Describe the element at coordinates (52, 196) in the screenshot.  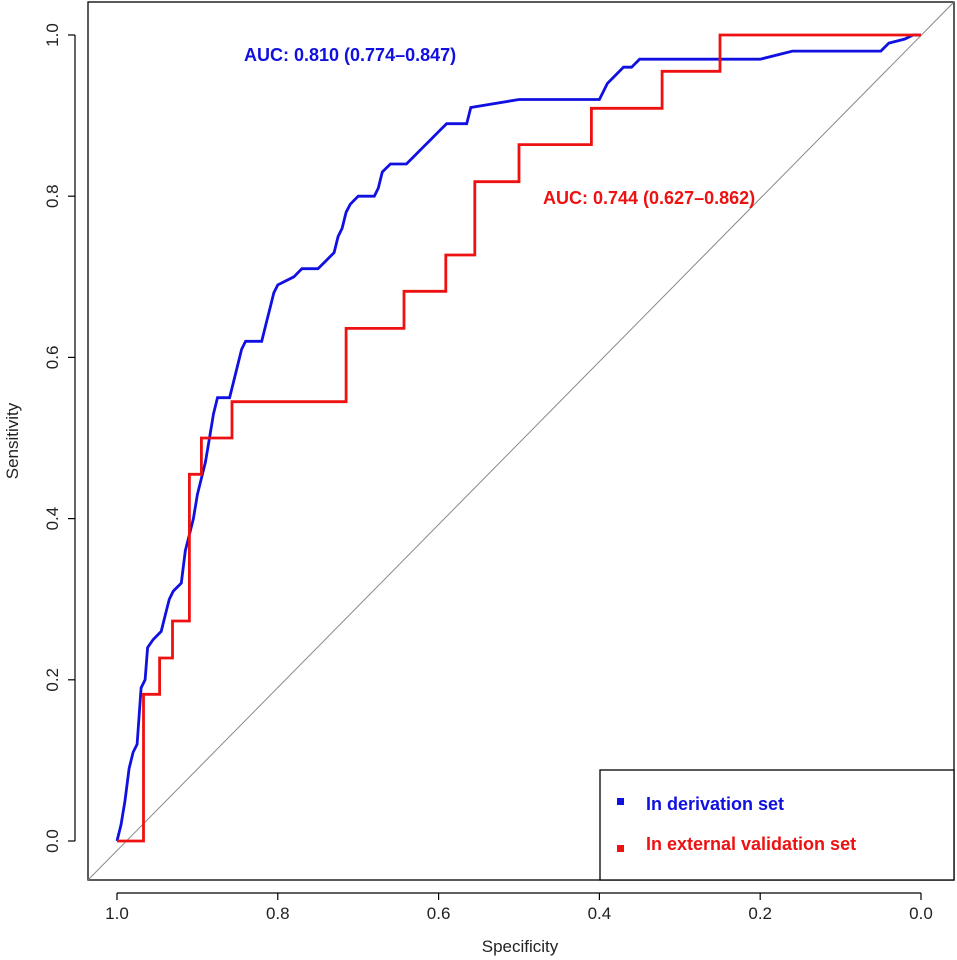
I see `y-tick-label: 0.8` at that location.